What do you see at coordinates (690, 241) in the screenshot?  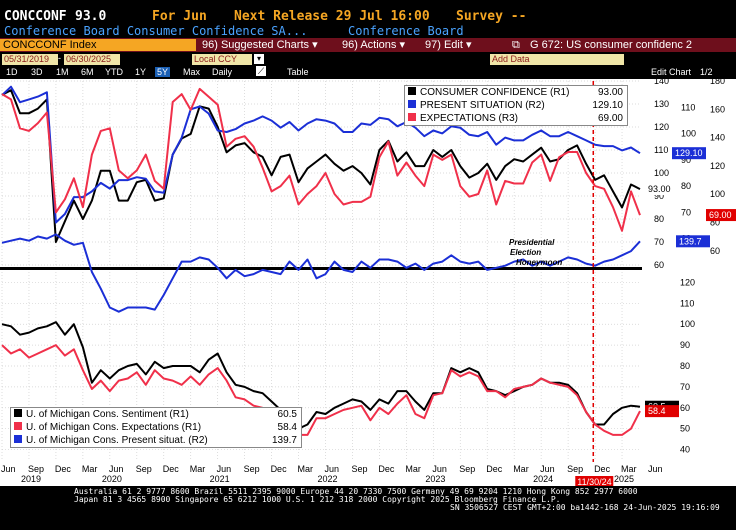 I see `last-value-mich-present: 139.7` at bounding box center [690, 241].